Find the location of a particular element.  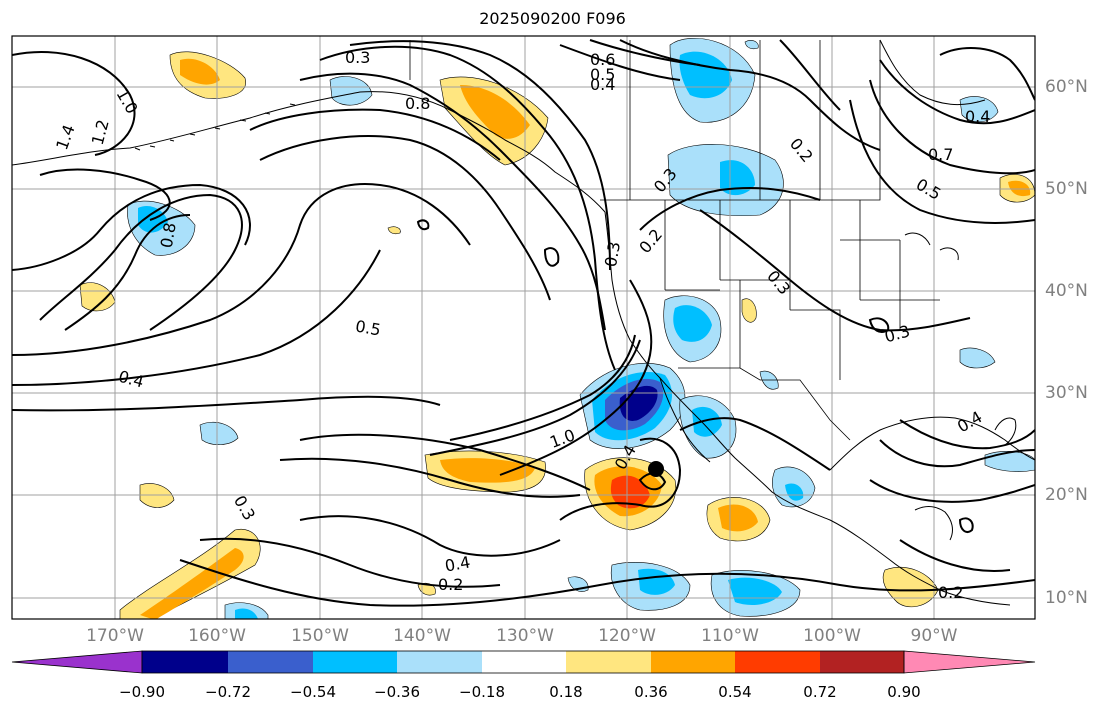

lon-label: 130°W is located at coordinates (525, 636).